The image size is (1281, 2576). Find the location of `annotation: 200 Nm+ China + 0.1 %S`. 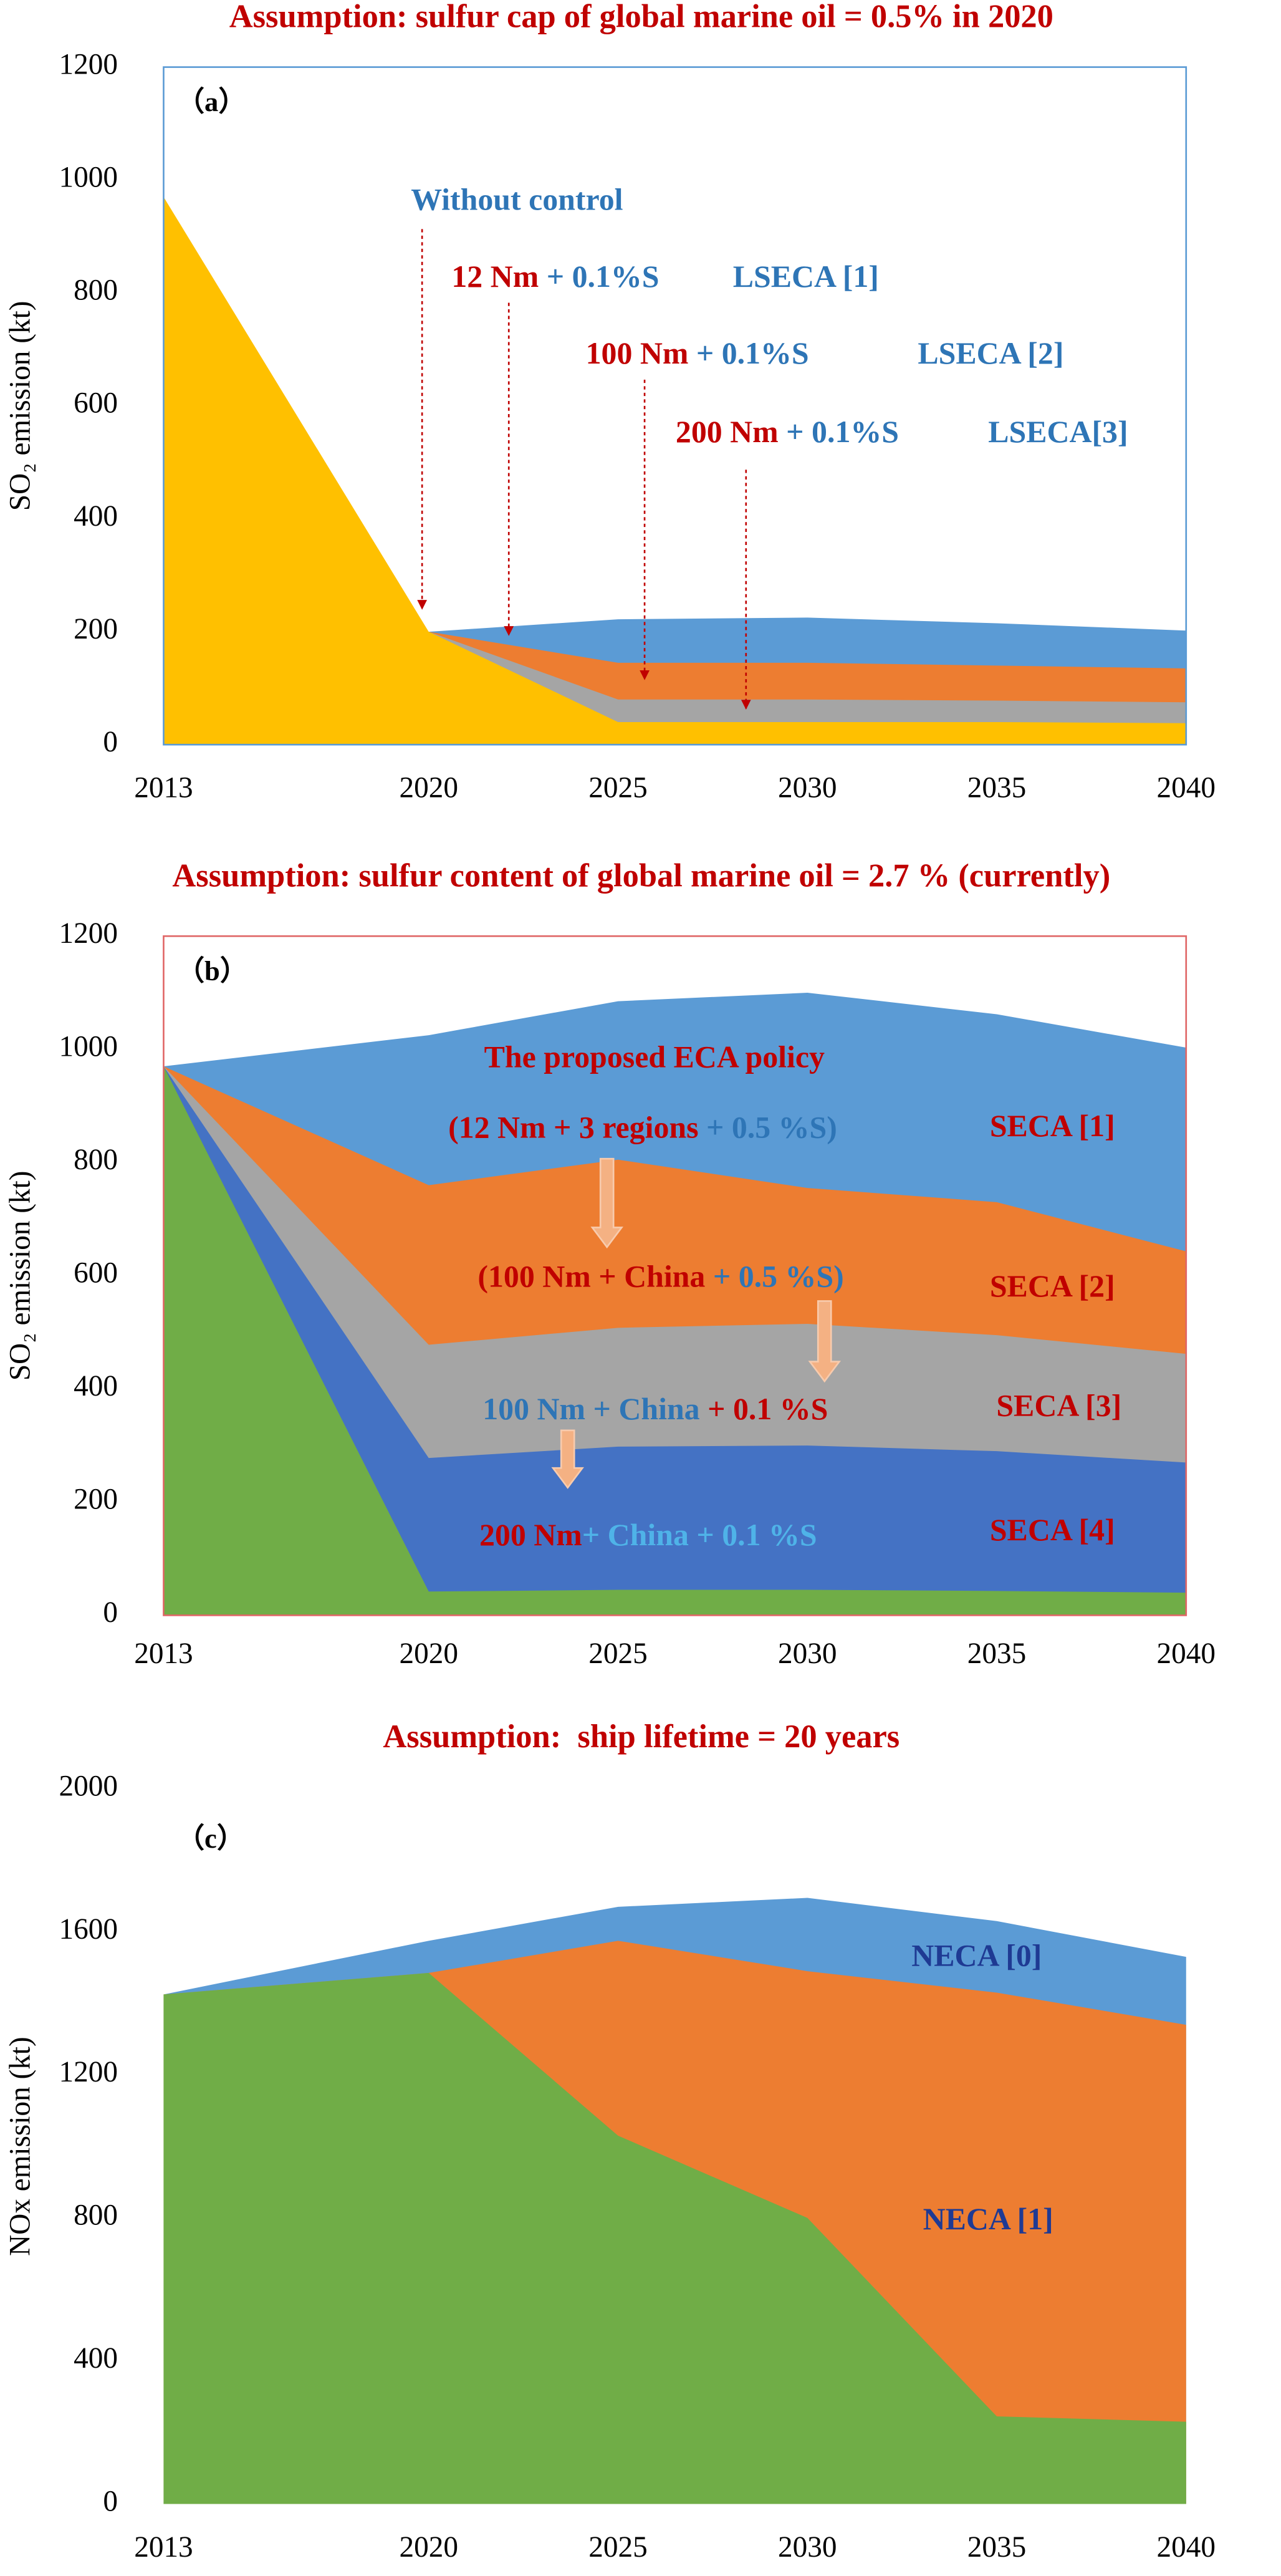

annotation: 200 Nm+ China + 0.1 %S is located at coordinates (648, 1535).